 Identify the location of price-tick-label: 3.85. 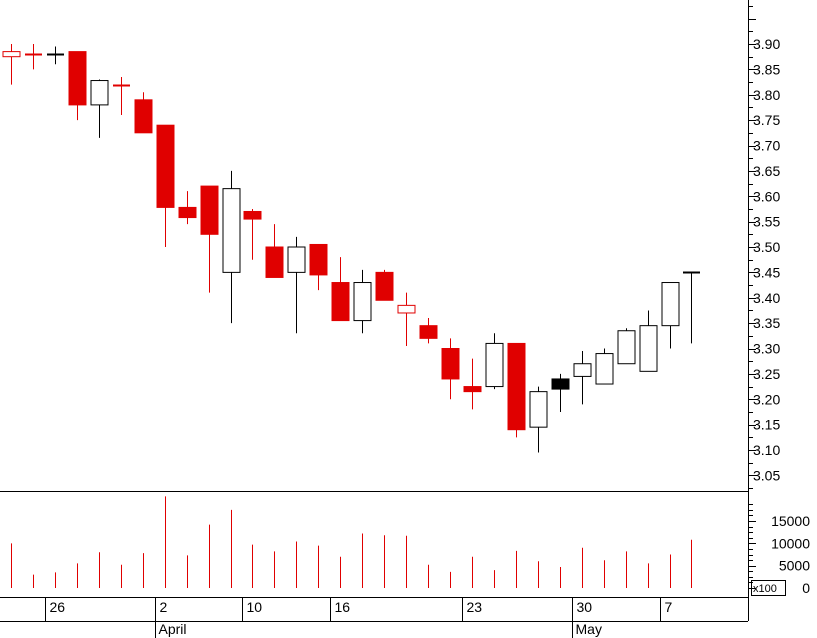
(766, 69).